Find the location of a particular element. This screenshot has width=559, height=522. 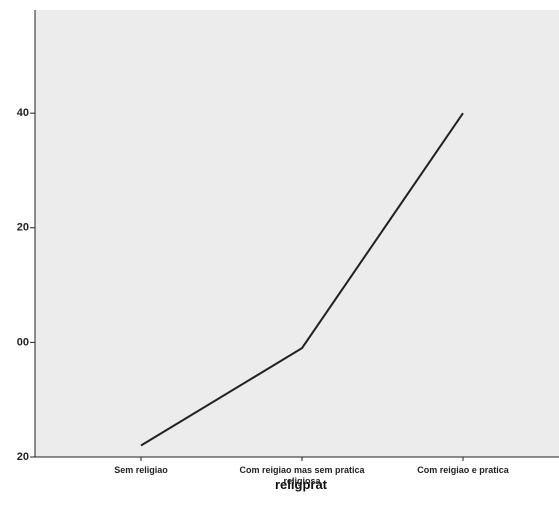

y-tick-label: 00 is located at coordinates (23, 342).